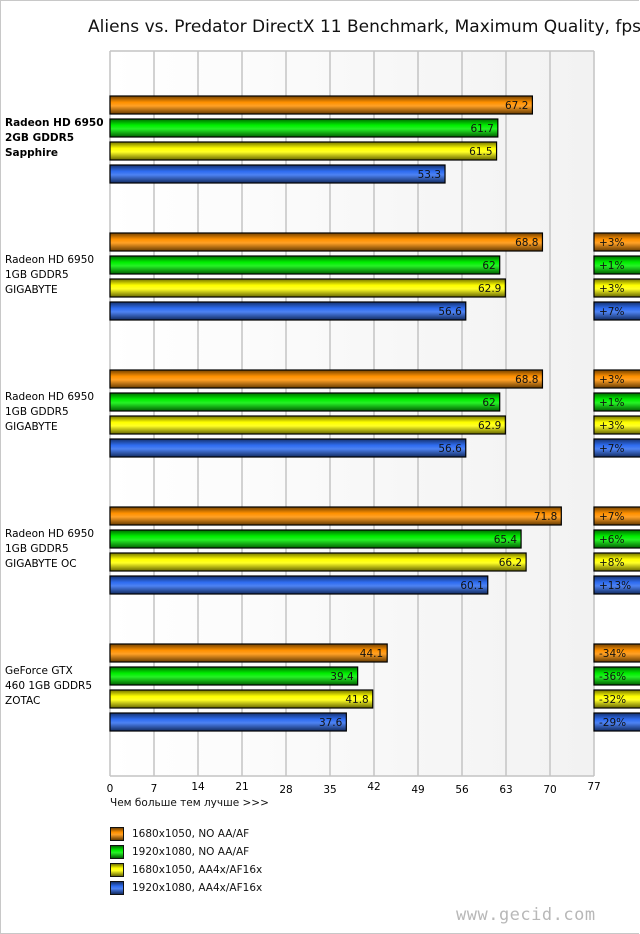  What do you see at coordinates (612, 654) in the screenshot?
I see `diff-label: -34%` at bounding box center [612, 654].